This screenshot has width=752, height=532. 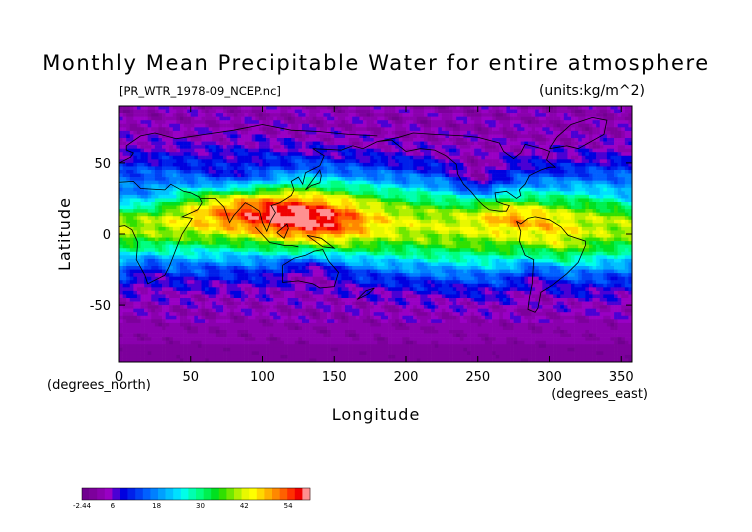 What do you see at coordinates (190, 377) in the screenshot?
I see `x-tick-label: 50` at bounding box center [190, 377].